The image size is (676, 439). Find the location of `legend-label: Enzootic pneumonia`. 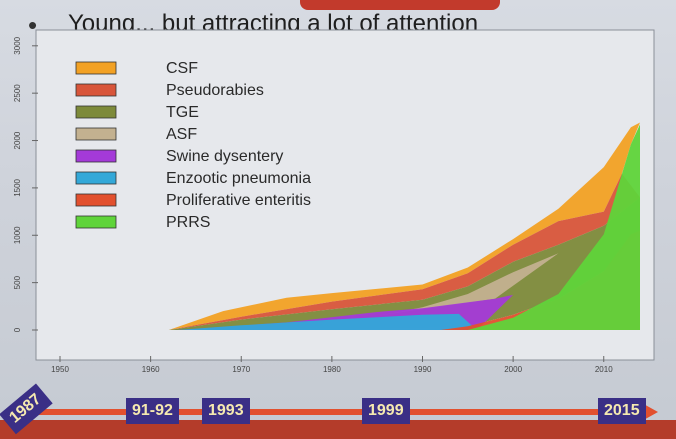

legend-label: Enzootic pneumonia is located at coordinates (238, 178).